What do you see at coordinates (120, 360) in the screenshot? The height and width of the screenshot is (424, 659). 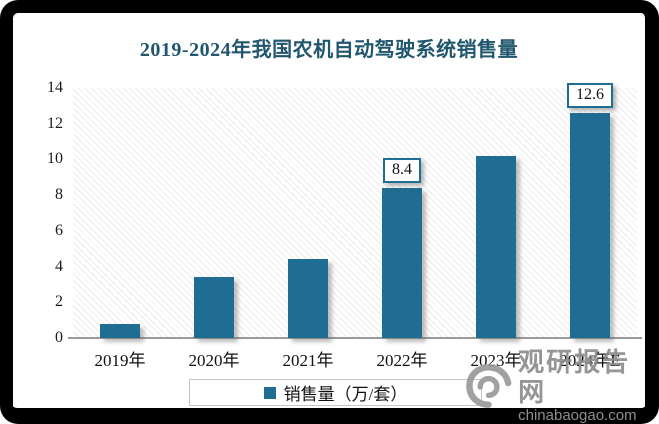 I see `x-tick-label: 2019年` at bounding box center [120, 360].